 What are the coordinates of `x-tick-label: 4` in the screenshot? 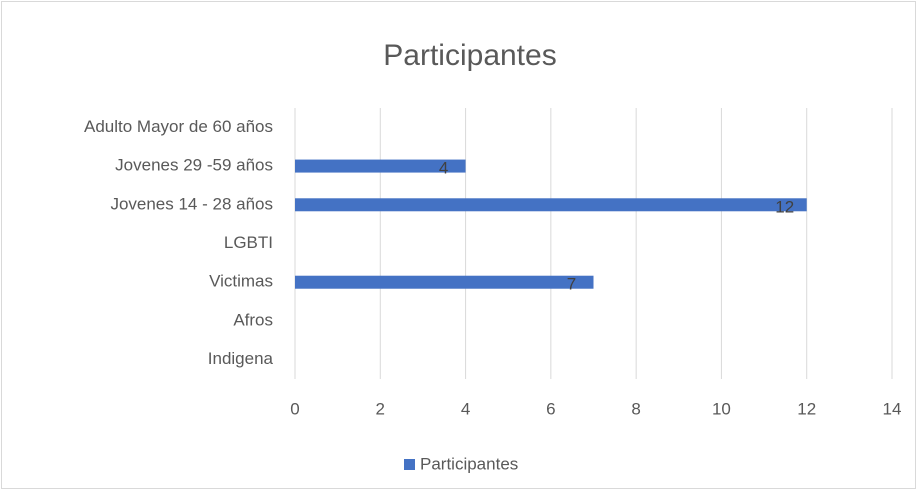 It's located at (465, 408).